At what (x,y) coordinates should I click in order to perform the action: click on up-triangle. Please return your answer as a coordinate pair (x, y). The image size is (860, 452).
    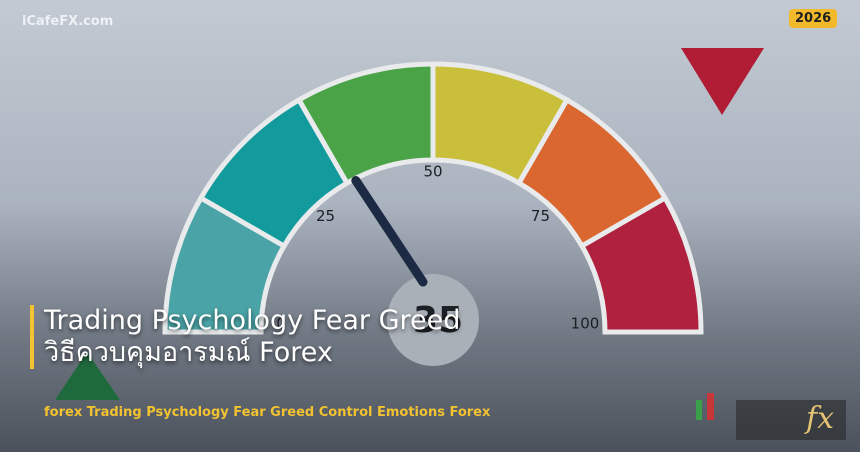
    Looking at the image, I should click on (87, 376).